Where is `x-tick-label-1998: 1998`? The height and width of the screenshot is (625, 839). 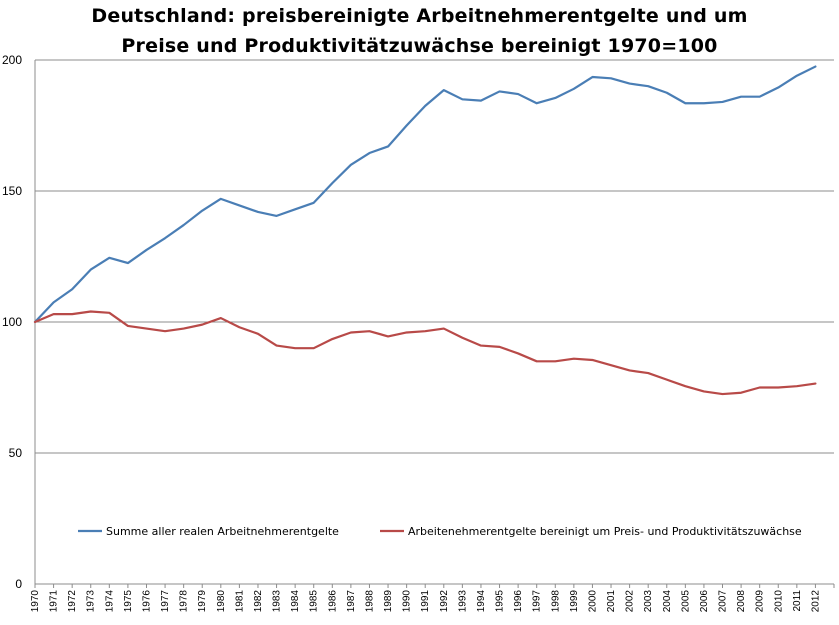 x-tick-label-1998: 1998 is located at coordinates (555, 601).